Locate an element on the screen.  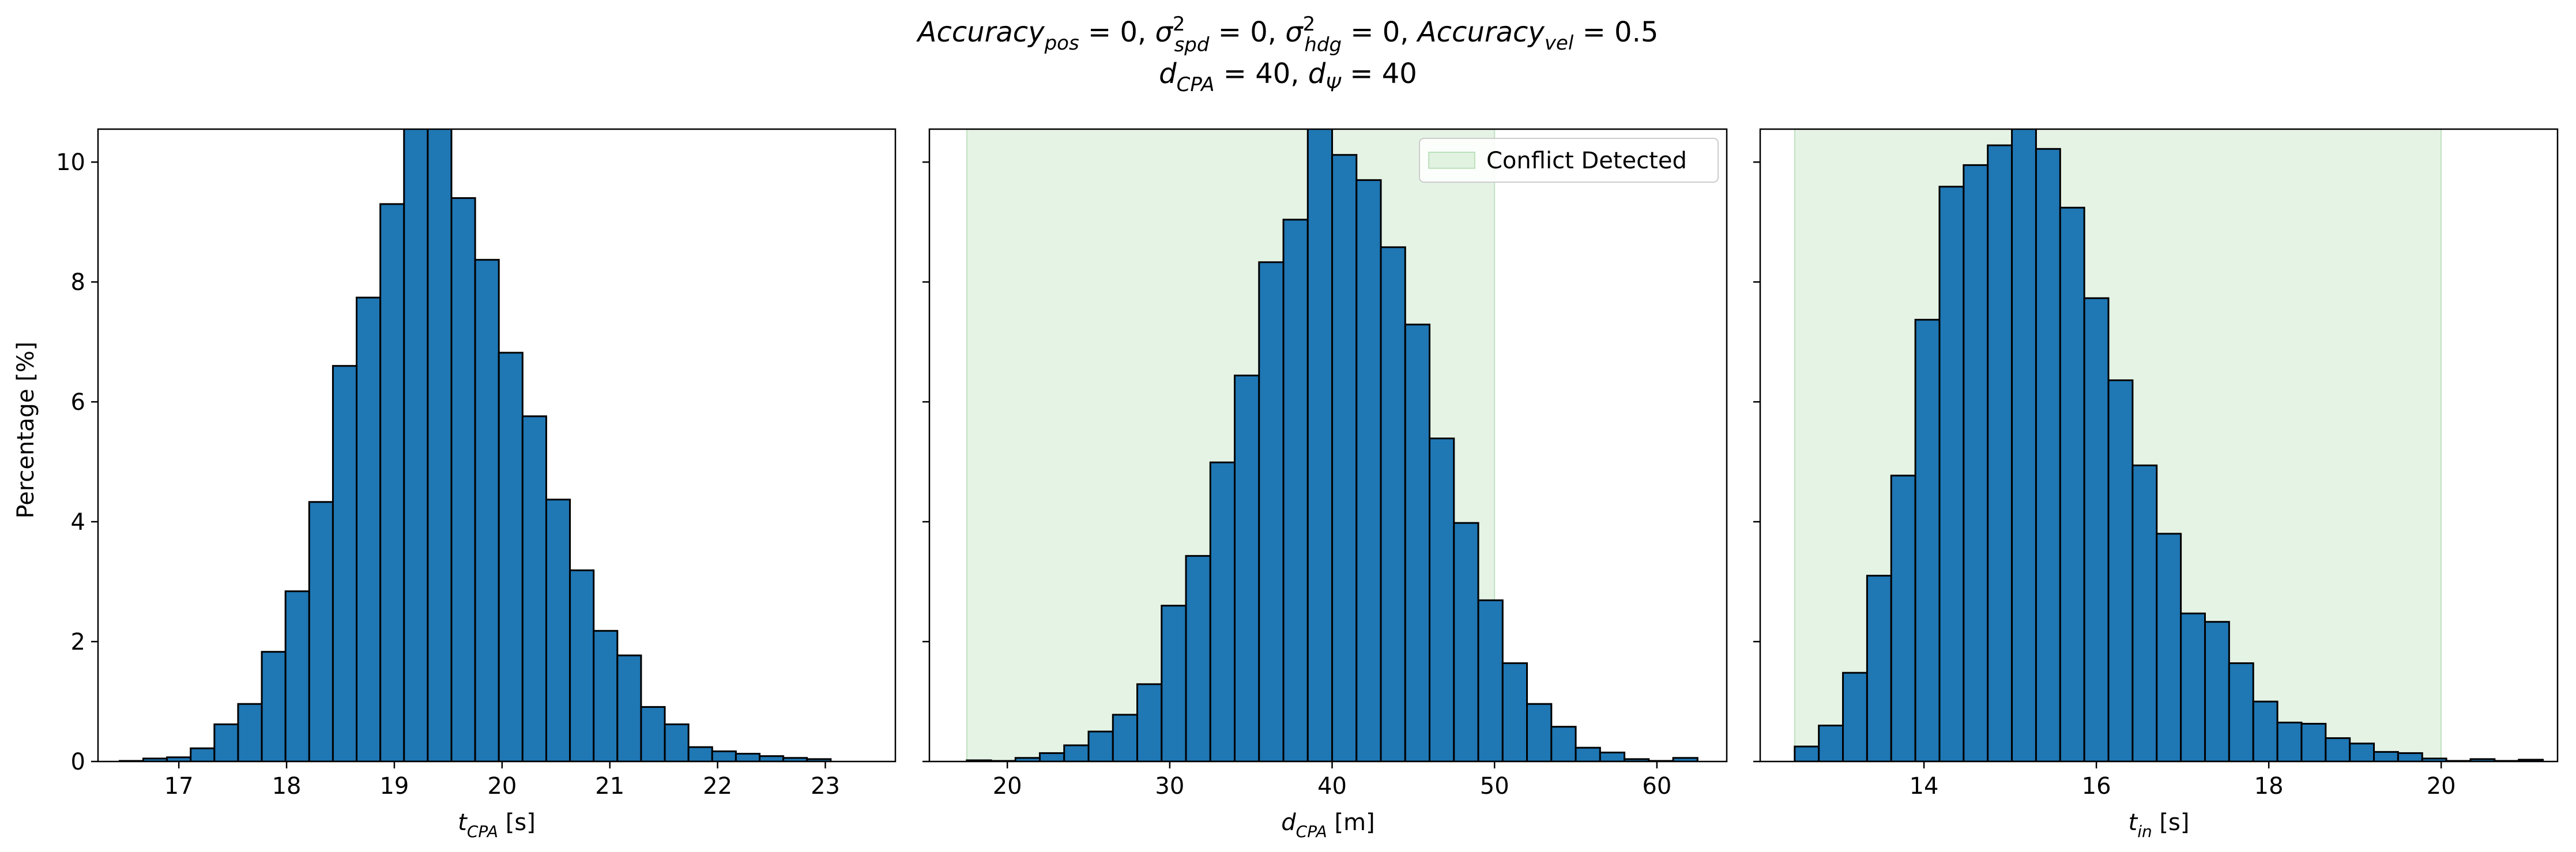
x-tick-label: 16 is located at coordinates (2096, 786).